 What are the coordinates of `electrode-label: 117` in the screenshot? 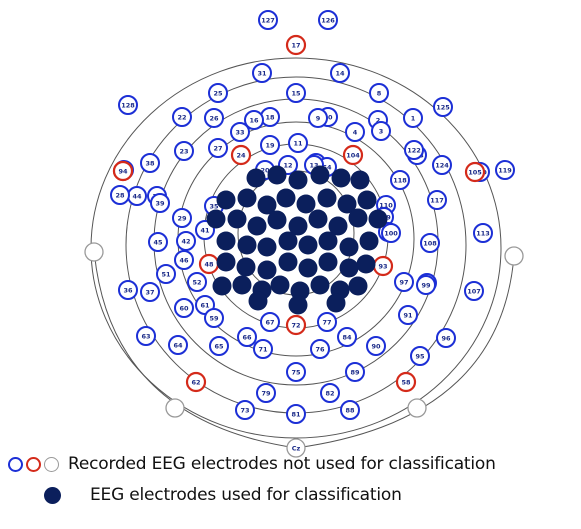 It's located at (437, 201).